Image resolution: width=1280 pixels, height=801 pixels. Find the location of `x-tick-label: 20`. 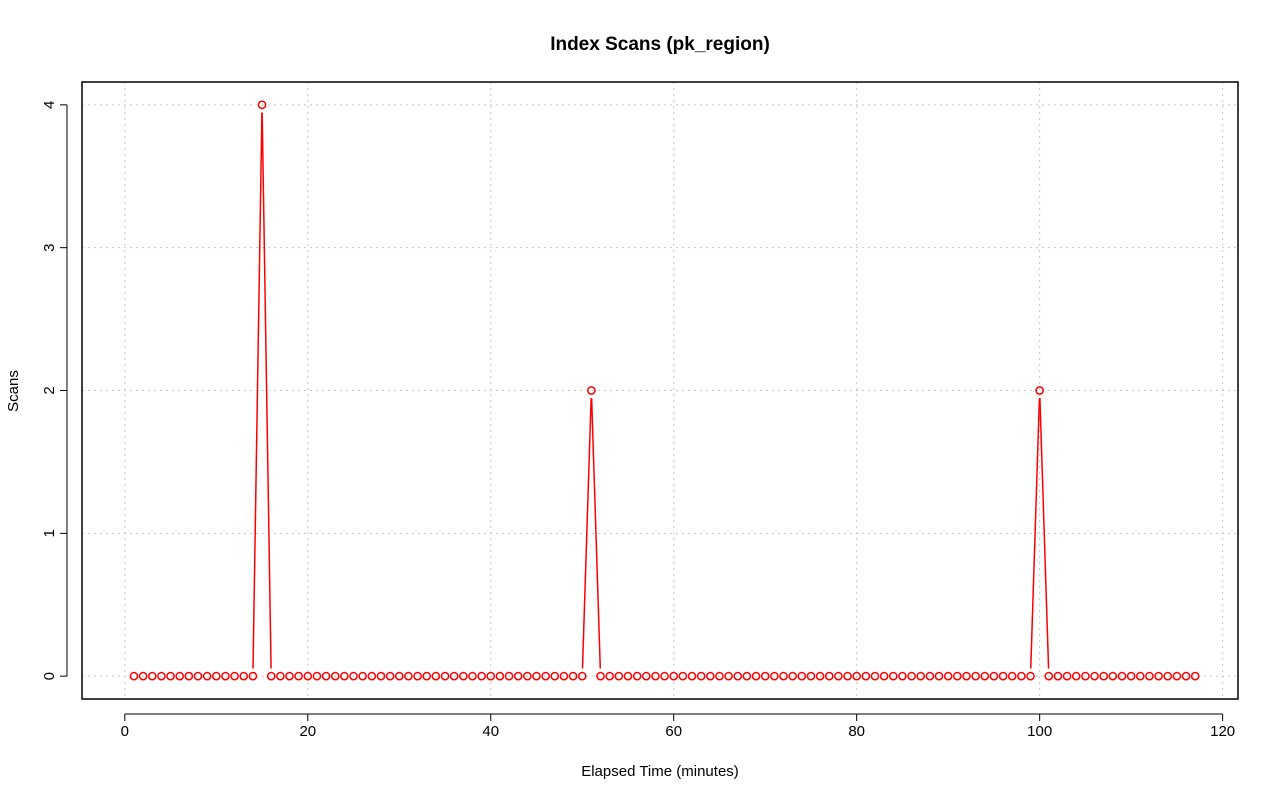

x-tick-label: 20 is located at coordinates (307, 731).